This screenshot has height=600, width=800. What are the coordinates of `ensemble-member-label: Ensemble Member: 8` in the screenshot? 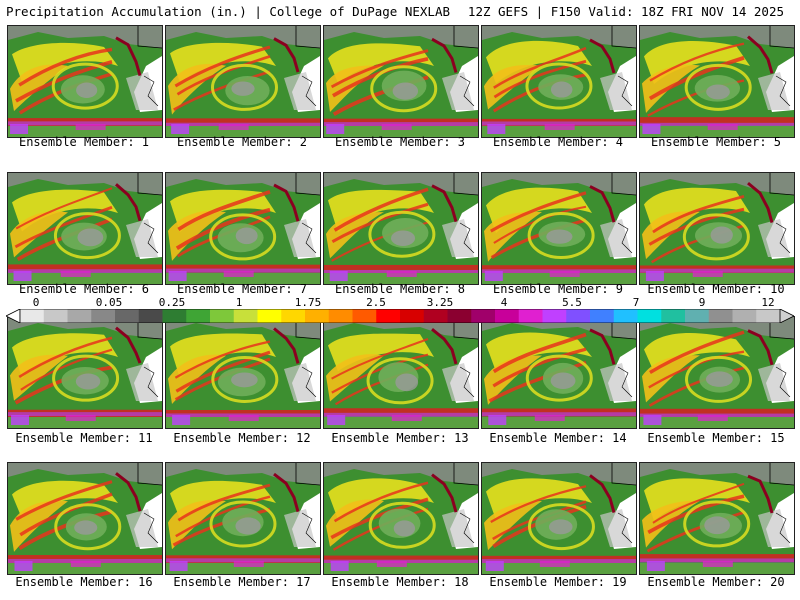 It's located at (400, 289).